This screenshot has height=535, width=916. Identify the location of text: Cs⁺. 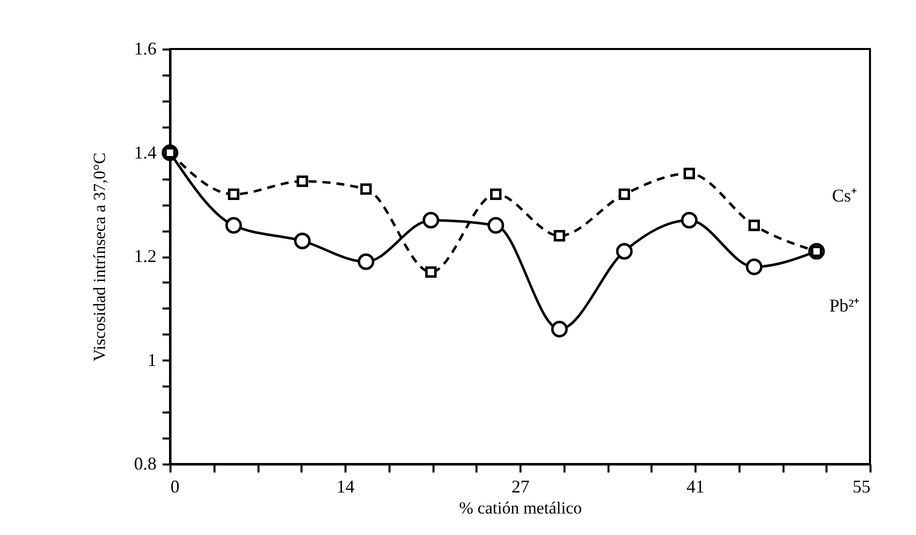
(845, 195).